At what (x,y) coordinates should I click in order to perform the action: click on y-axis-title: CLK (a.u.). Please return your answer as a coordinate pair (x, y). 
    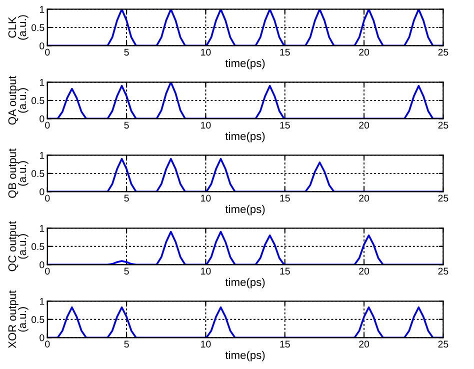
    Looking at the image, I should click on (18, 27).